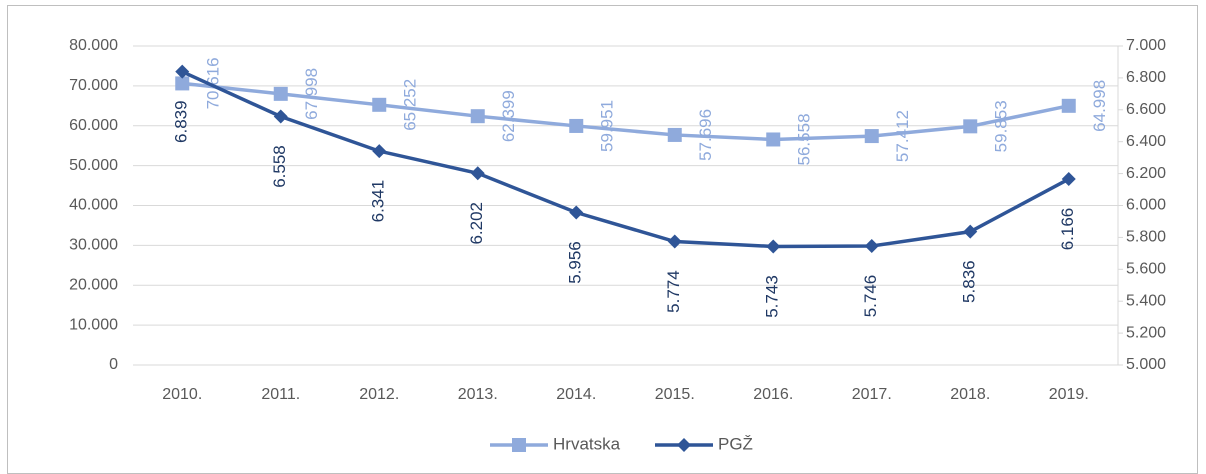  Describe the element at coordinates (1001, 126) in the screenshot. I see `data-label: 59.853` at that location.